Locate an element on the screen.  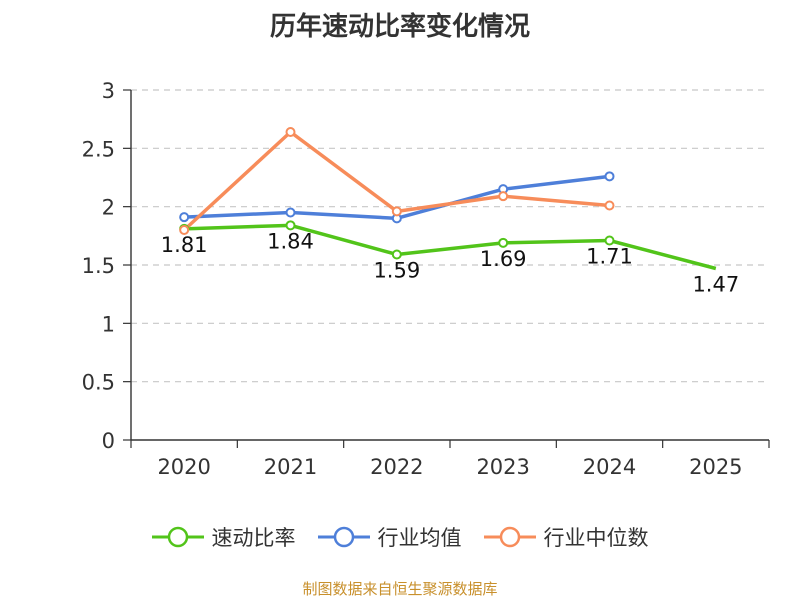
legend-item-industry-median: 行业中位数 is located at coordinates (566, 537).